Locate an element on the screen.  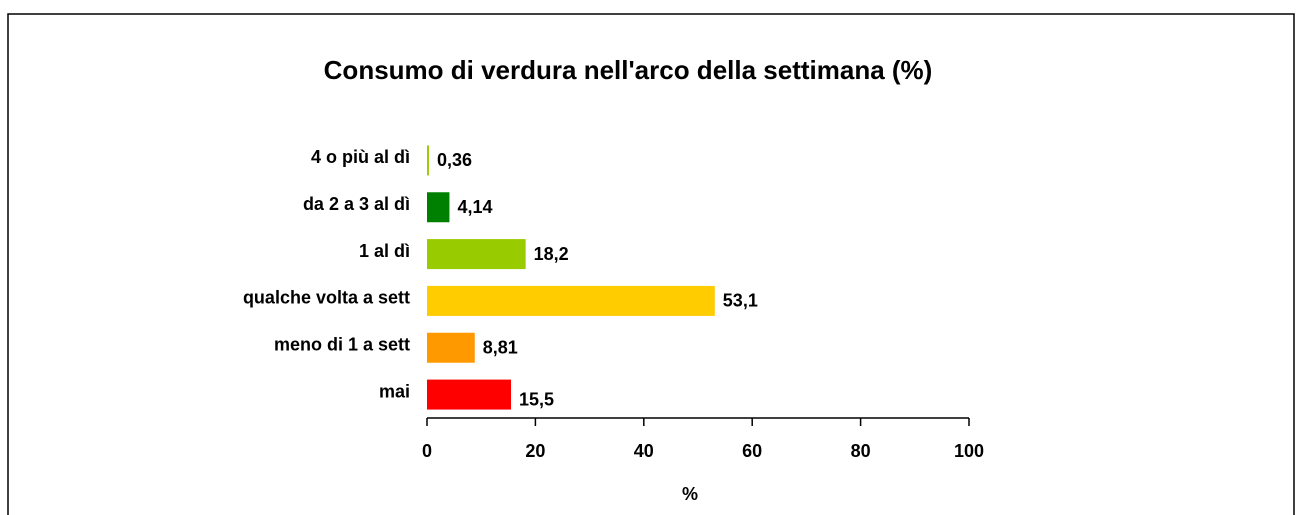
y-tick-label: da 2 a 3 al dì is located at coordinates (356, 204).